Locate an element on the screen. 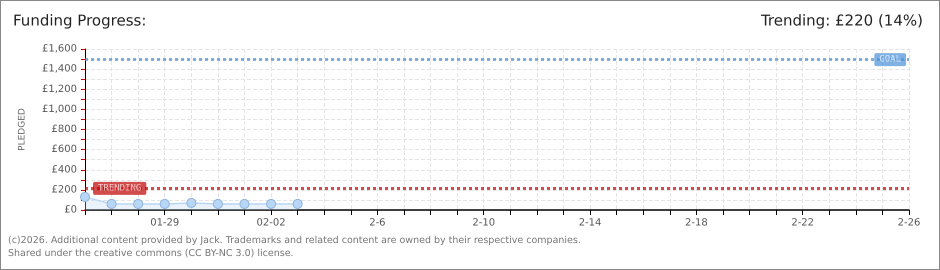 The height and width of the screenshot is (270, 940). x-tick-label: 2-10 is located at coordinates (484, 223).